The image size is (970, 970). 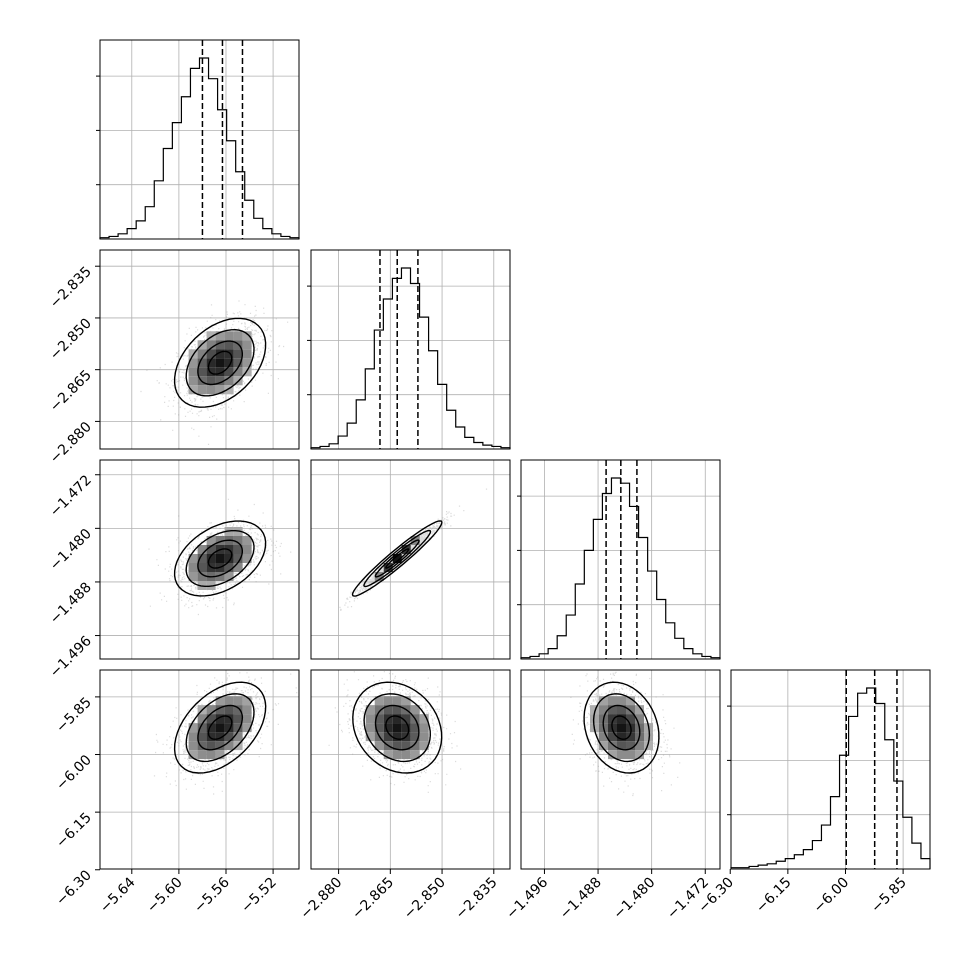 What do you see at coordinates (635, 899) in the screenshot?
I see `x-tick-label: −1.480` at bounding box center [635, 899].